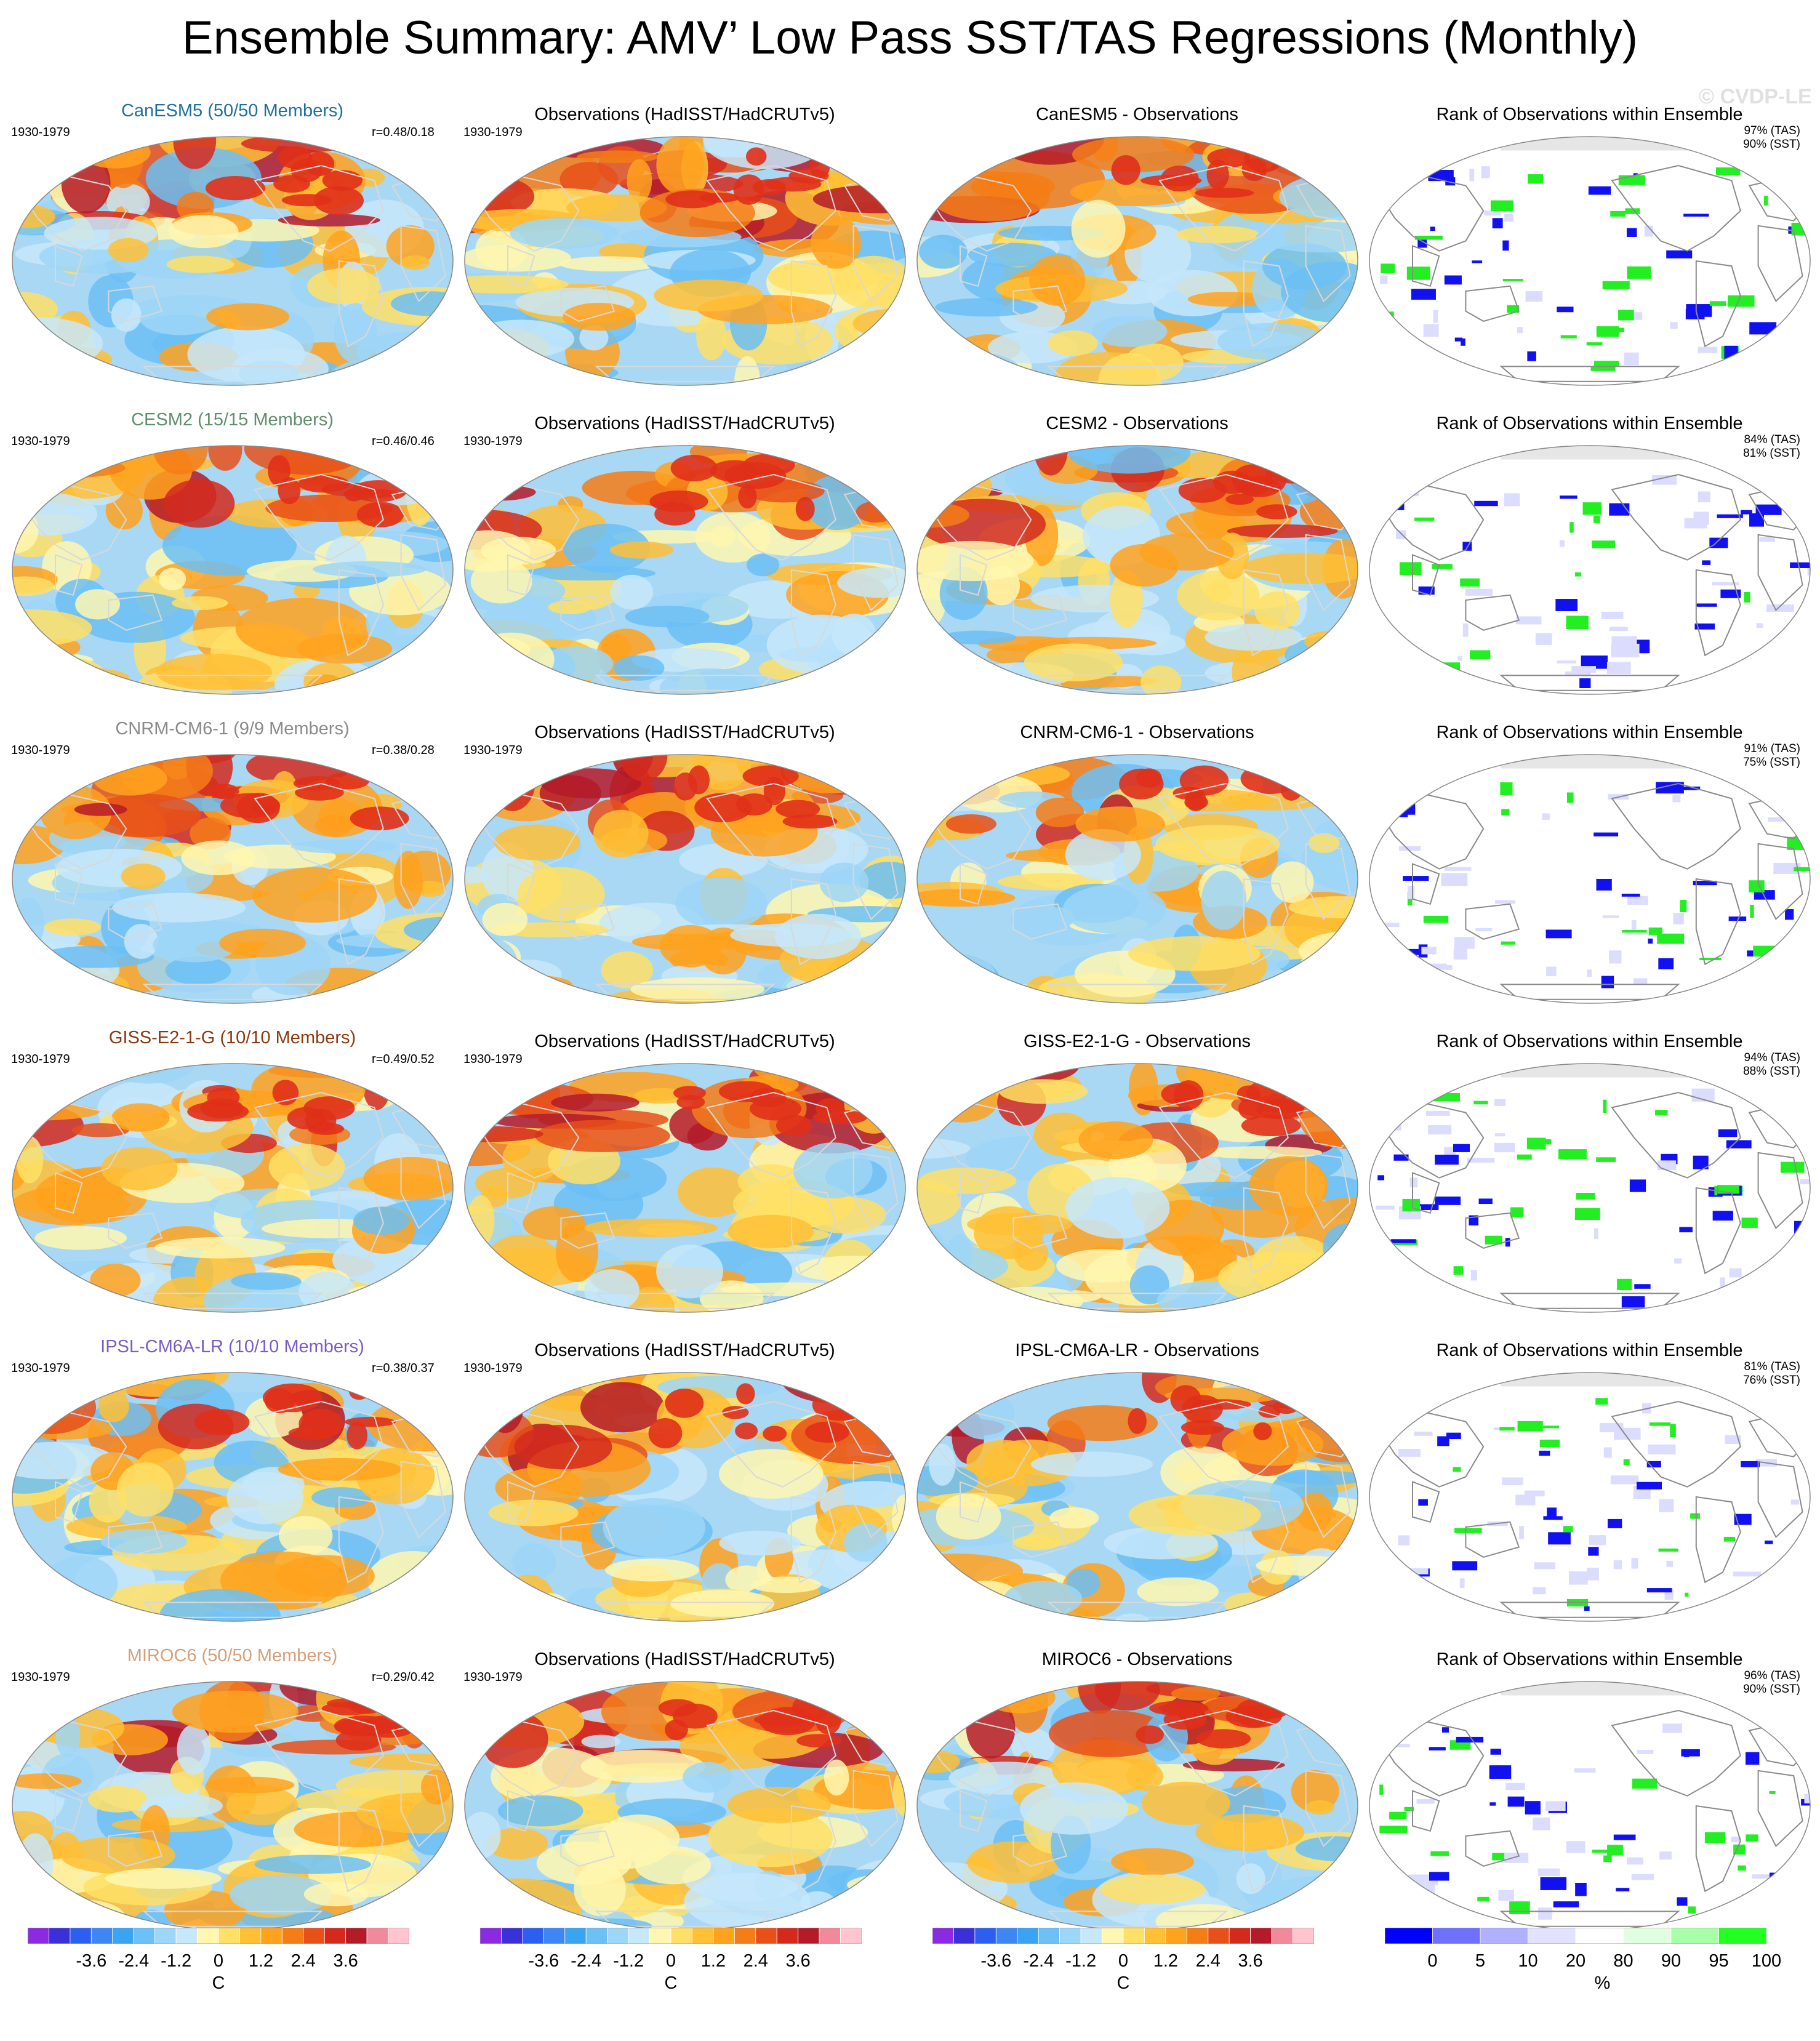 This screenshot has height=2041, width=1820. I want to click on colorbar-tick-label: -3.6, so click(91, 1961).